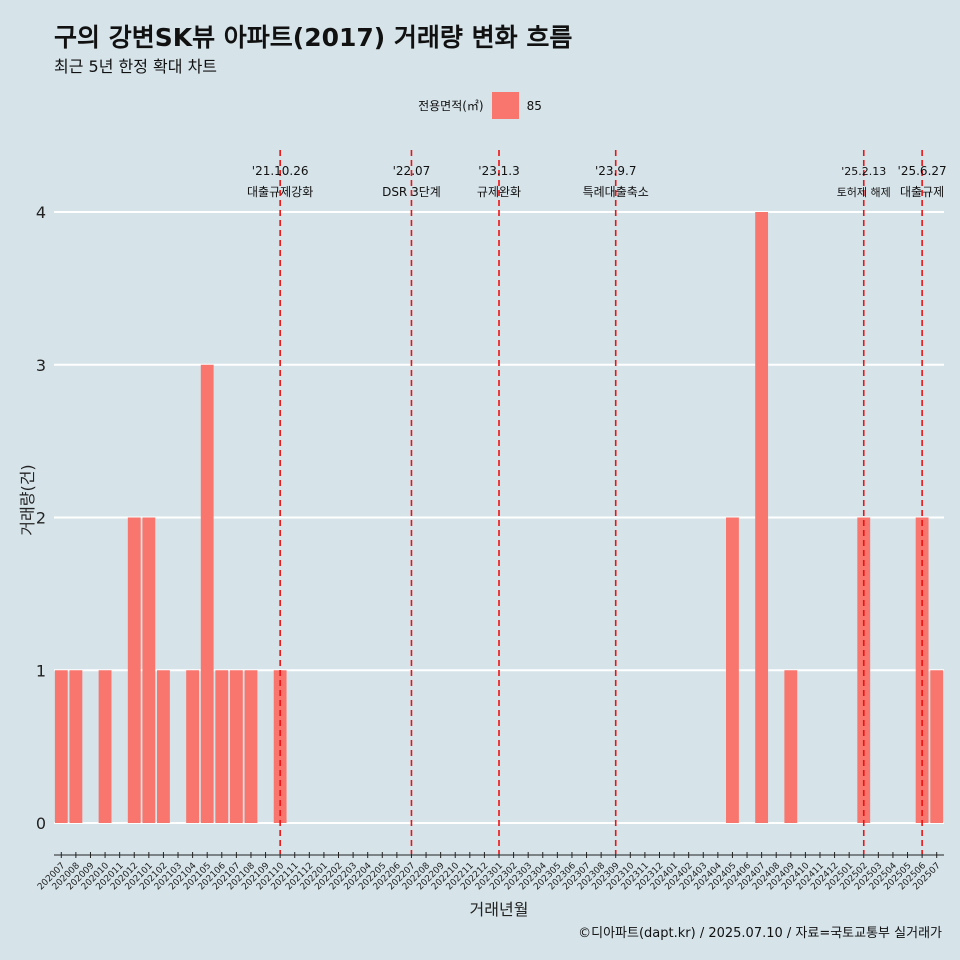  Describe the element at coordinates (498, 171) in the screenshot. I see `event-date-label: '23.1.3` at that location.